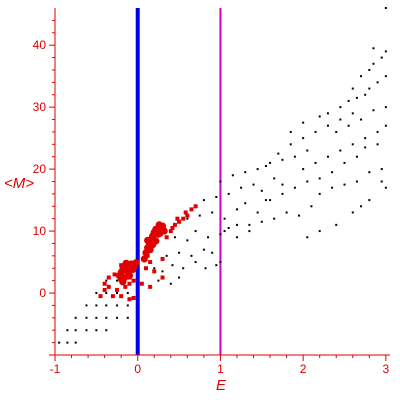 The width and height of the screenshot is (400, 400). Describe the element at coordinates (40, 45) in the screenshot. I see `y-tick-label: 40` at that location.